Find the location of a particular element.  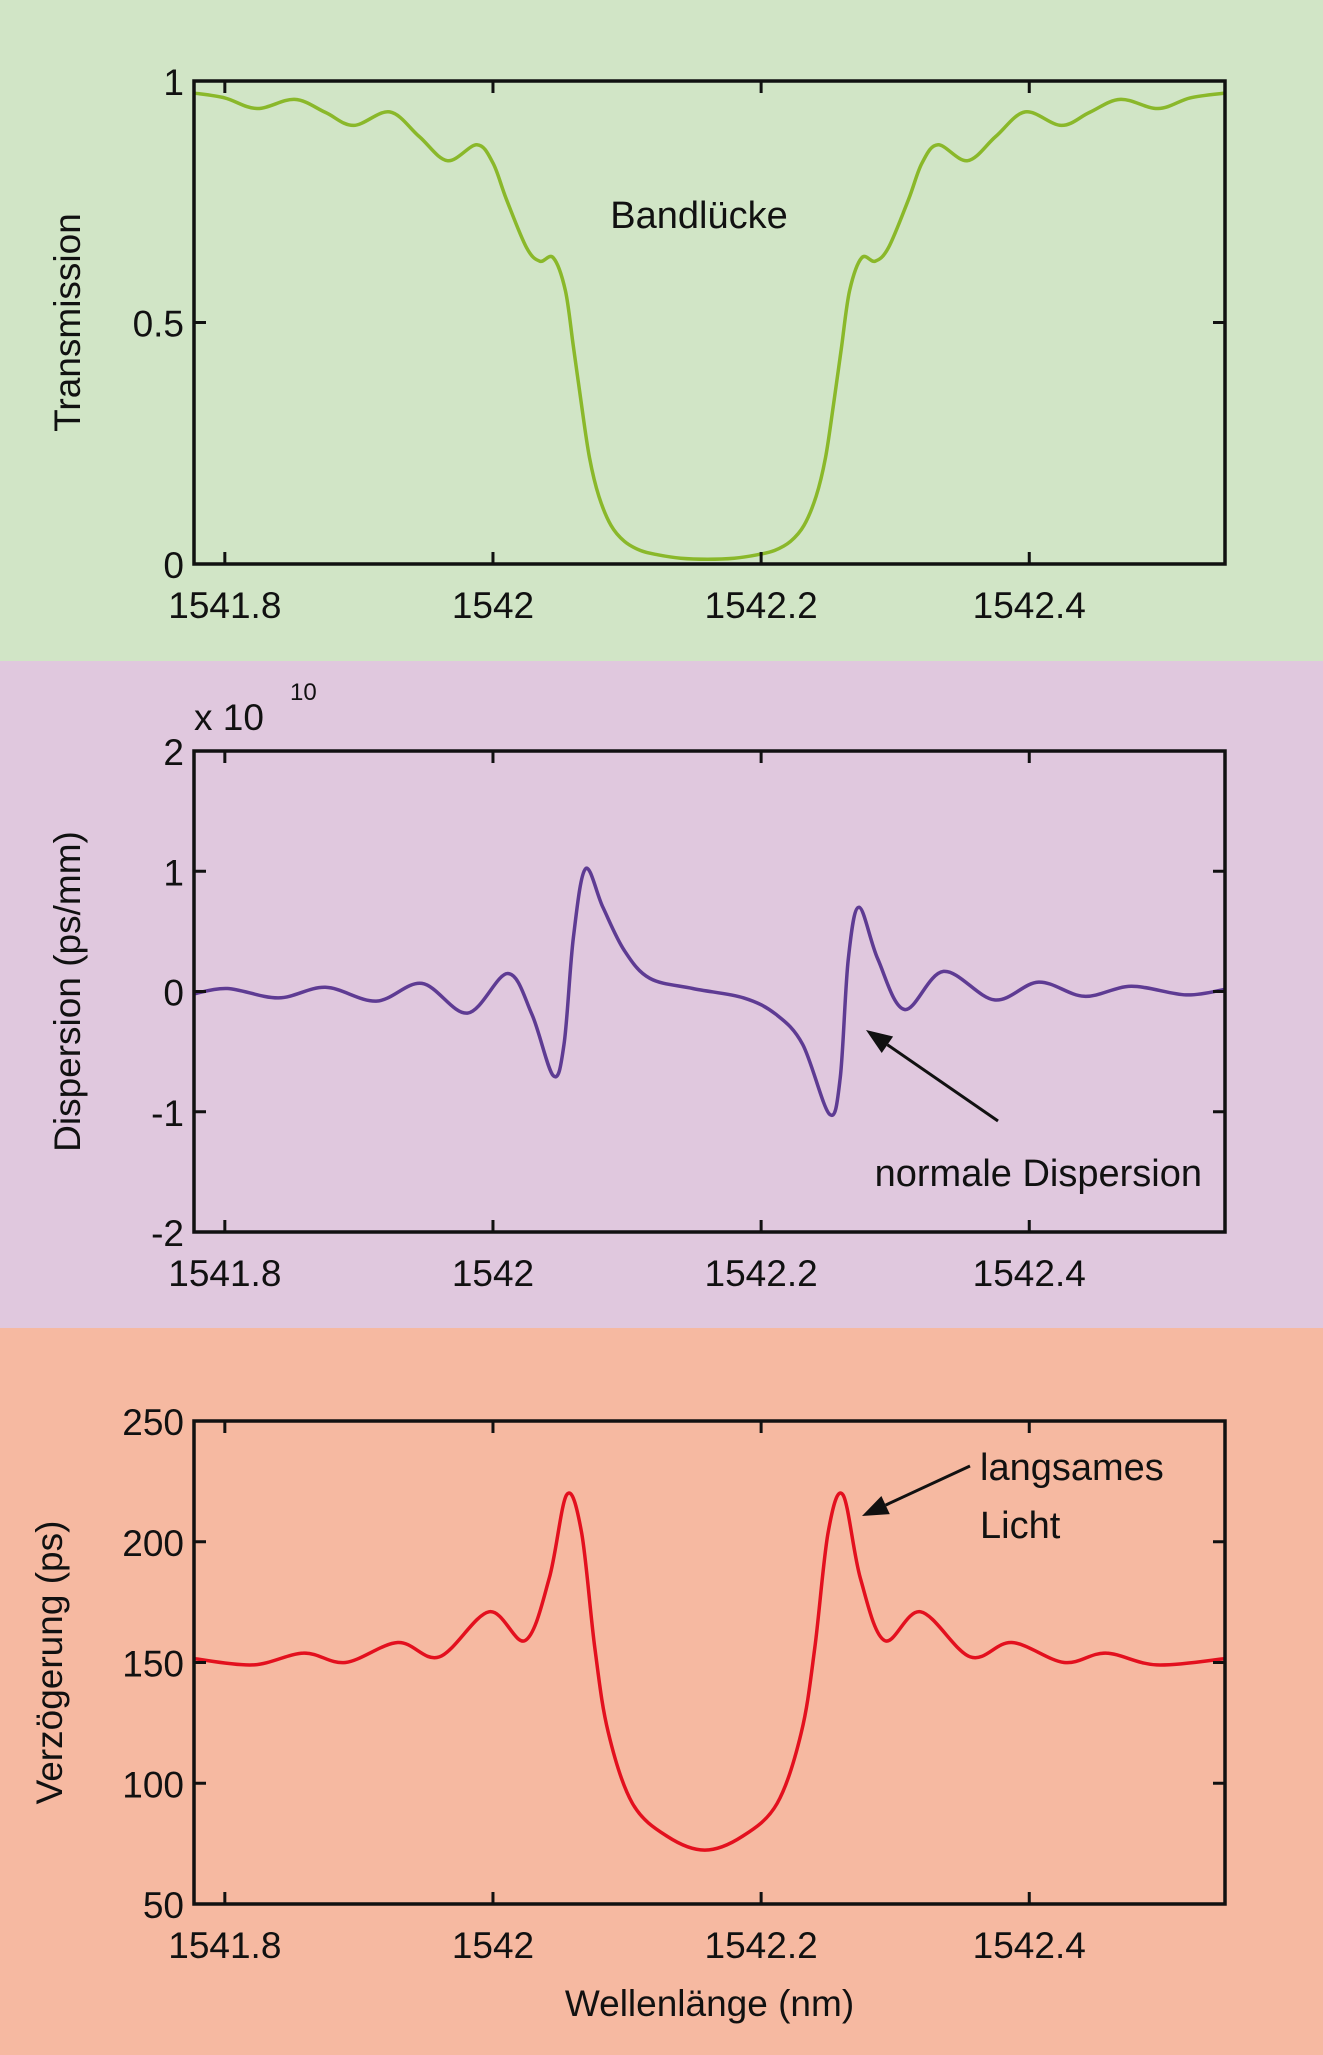

delay-xtick-label: 1542 is located at coordinates (493, 1945).